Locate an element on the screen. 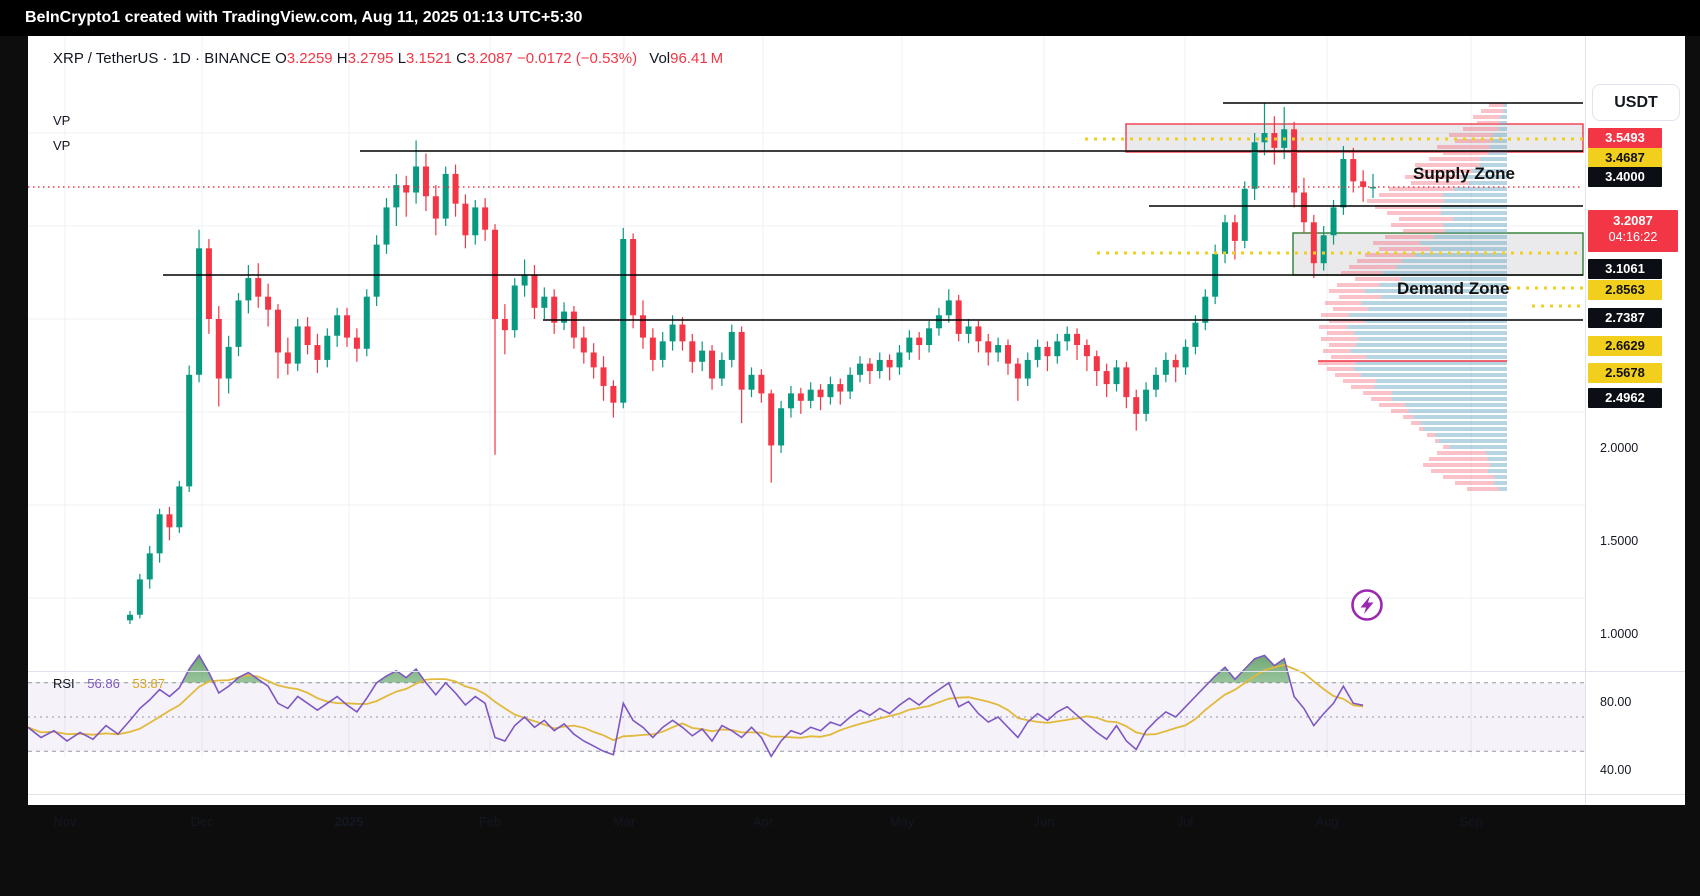  month-label: Jul is located at coordinates (1185, 821).